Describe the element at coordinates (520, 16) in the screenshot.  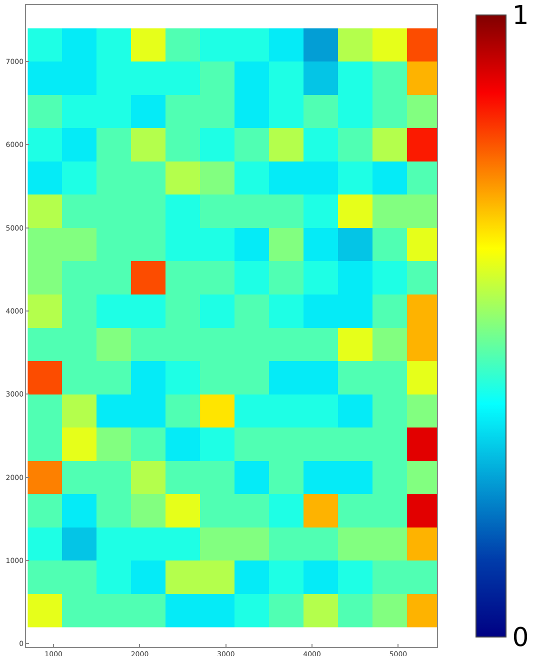
I see `color-bar-label: 1` at that location.